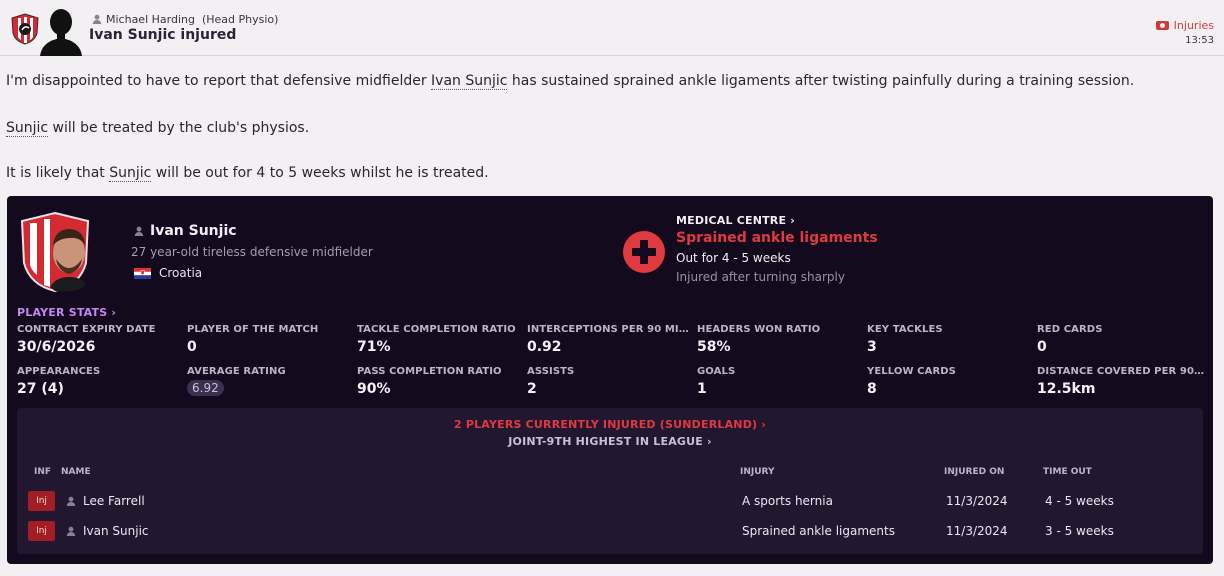 The height and width of the screenshot is (576, 1224). What do you see at coordinates (731, 220) in the screenshot?
I see `medical-centre-label: MEDICAL CENTRE` at bounding box center [731, 220].